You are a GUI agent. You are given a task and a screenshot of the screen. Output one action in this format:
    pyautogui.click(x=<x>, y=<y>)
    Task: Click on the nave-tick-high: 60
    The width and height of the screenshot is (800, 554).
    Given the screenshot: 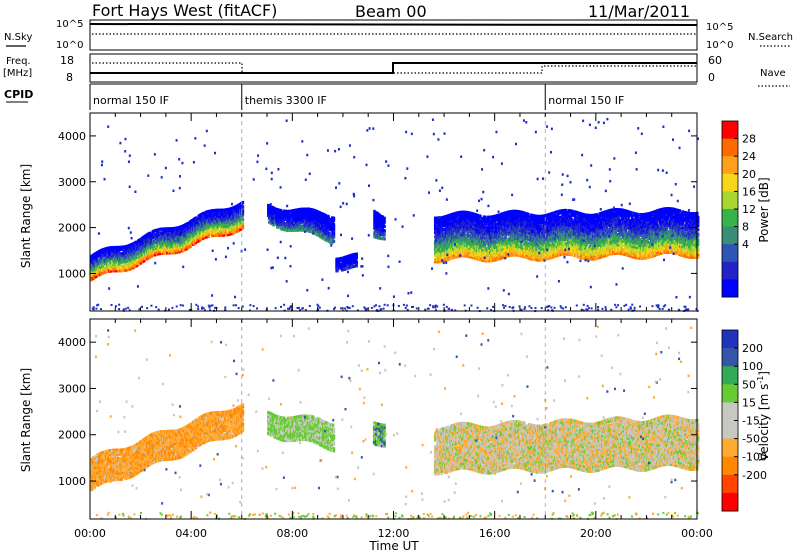 What is the action you would take?
    pyautogui.click(x=715, y=60)
    